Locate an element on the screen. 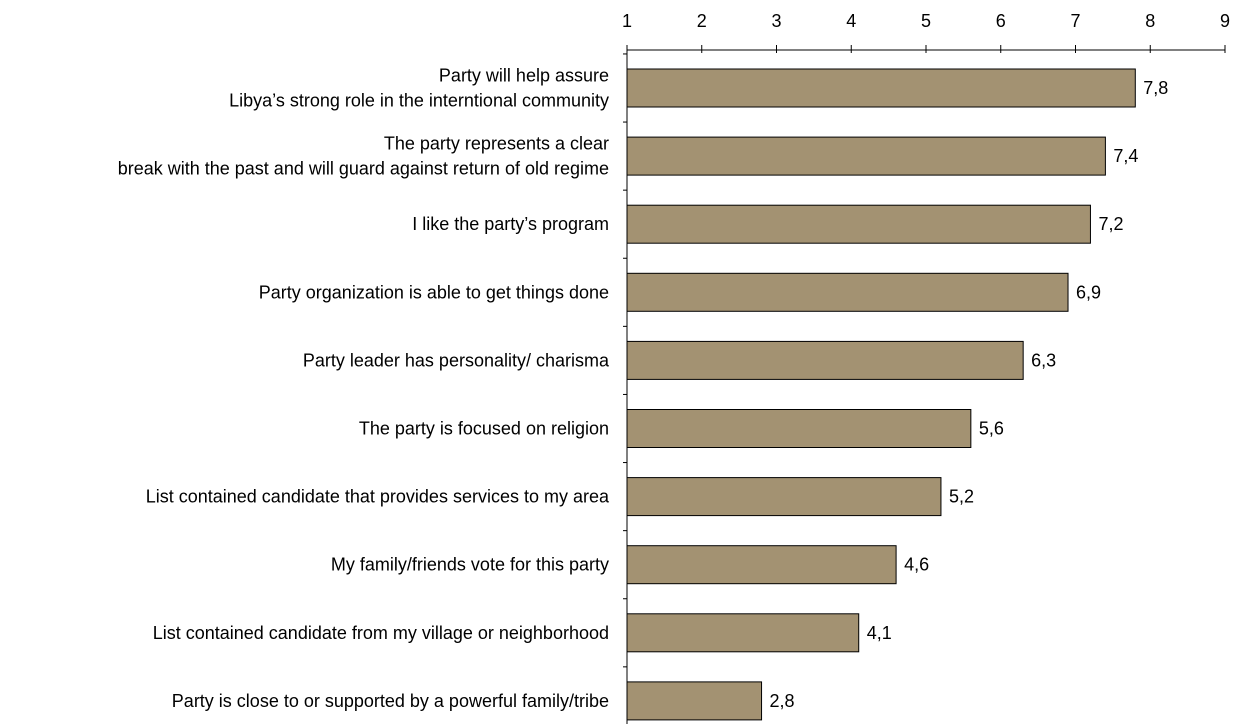 Image resolution: width=1239 pixels, height=728 pixels. category-label: Party will help assure is located at coordinates (524, 76).